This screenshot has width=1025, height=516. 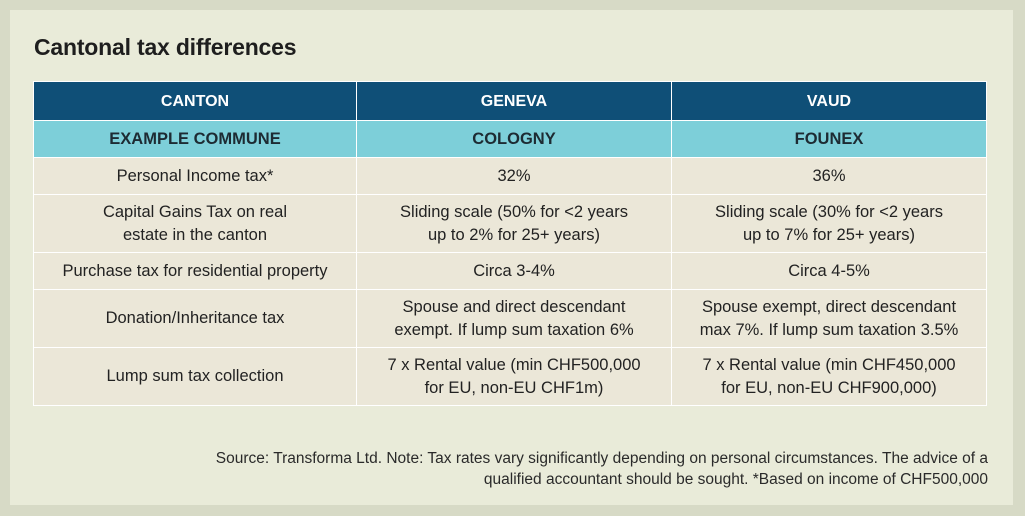 I want to click on row-vaud: 36%, so click(x=829, y=176).